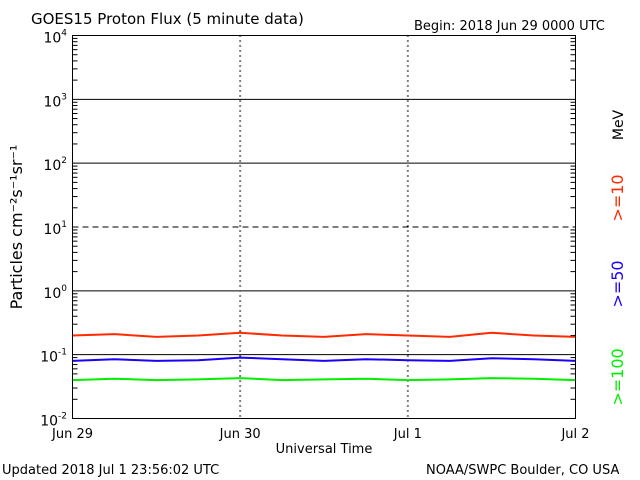 The height and width of the screenshot is (480, 640). I want to click on x-tick-label: Jul 1, so click(407, 434).